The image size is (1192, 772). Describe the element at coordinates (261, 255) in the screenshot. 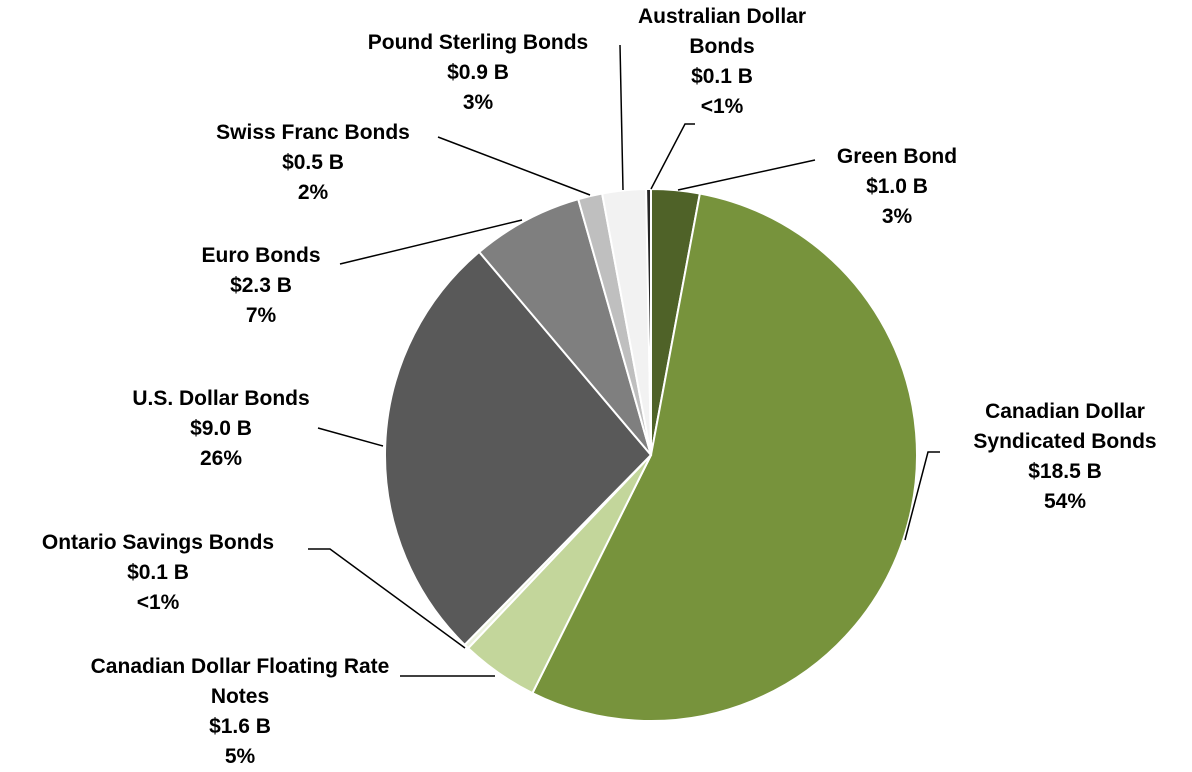

I see `category-label: Euro Bonds` at that location.